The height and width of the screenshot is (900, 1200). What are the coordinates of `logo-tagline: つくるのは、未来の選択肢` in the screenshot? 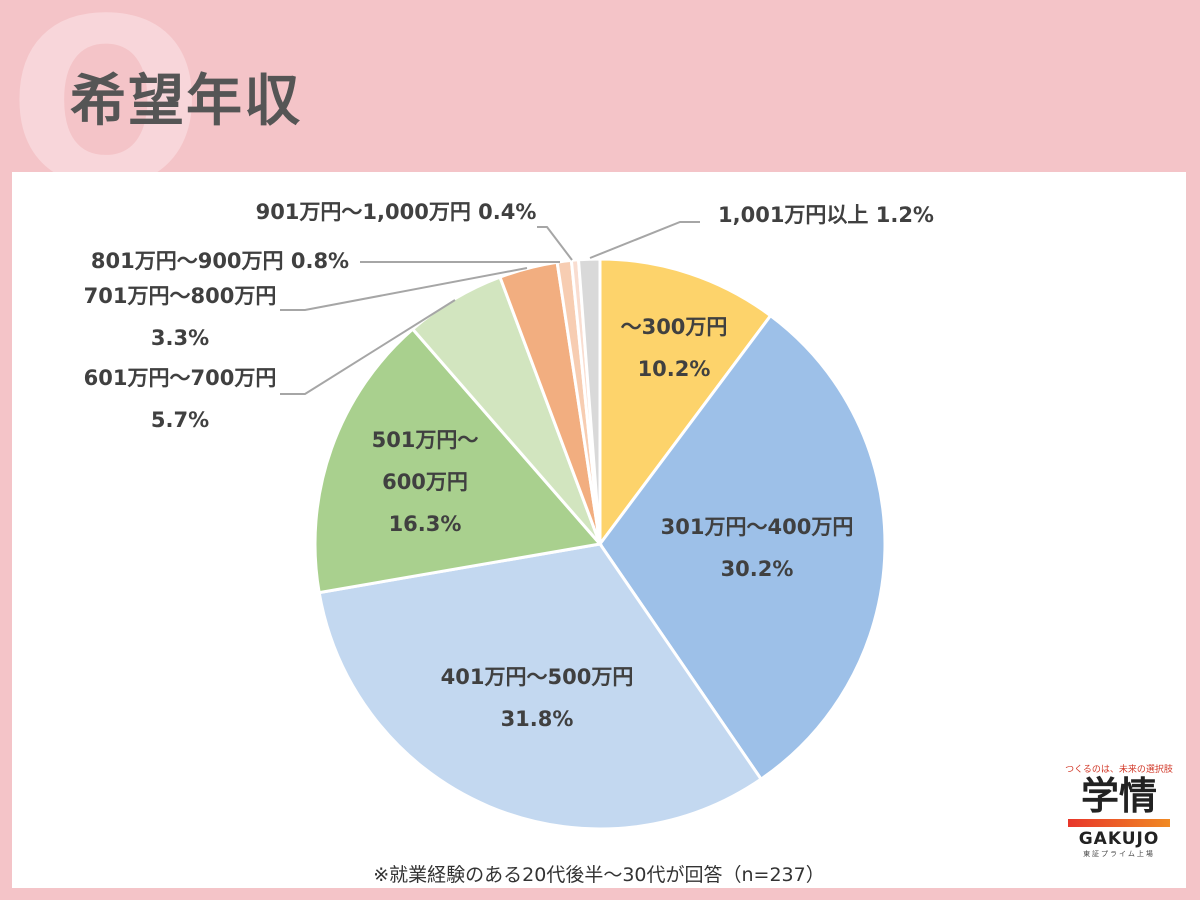 It's located at (1119, 770).